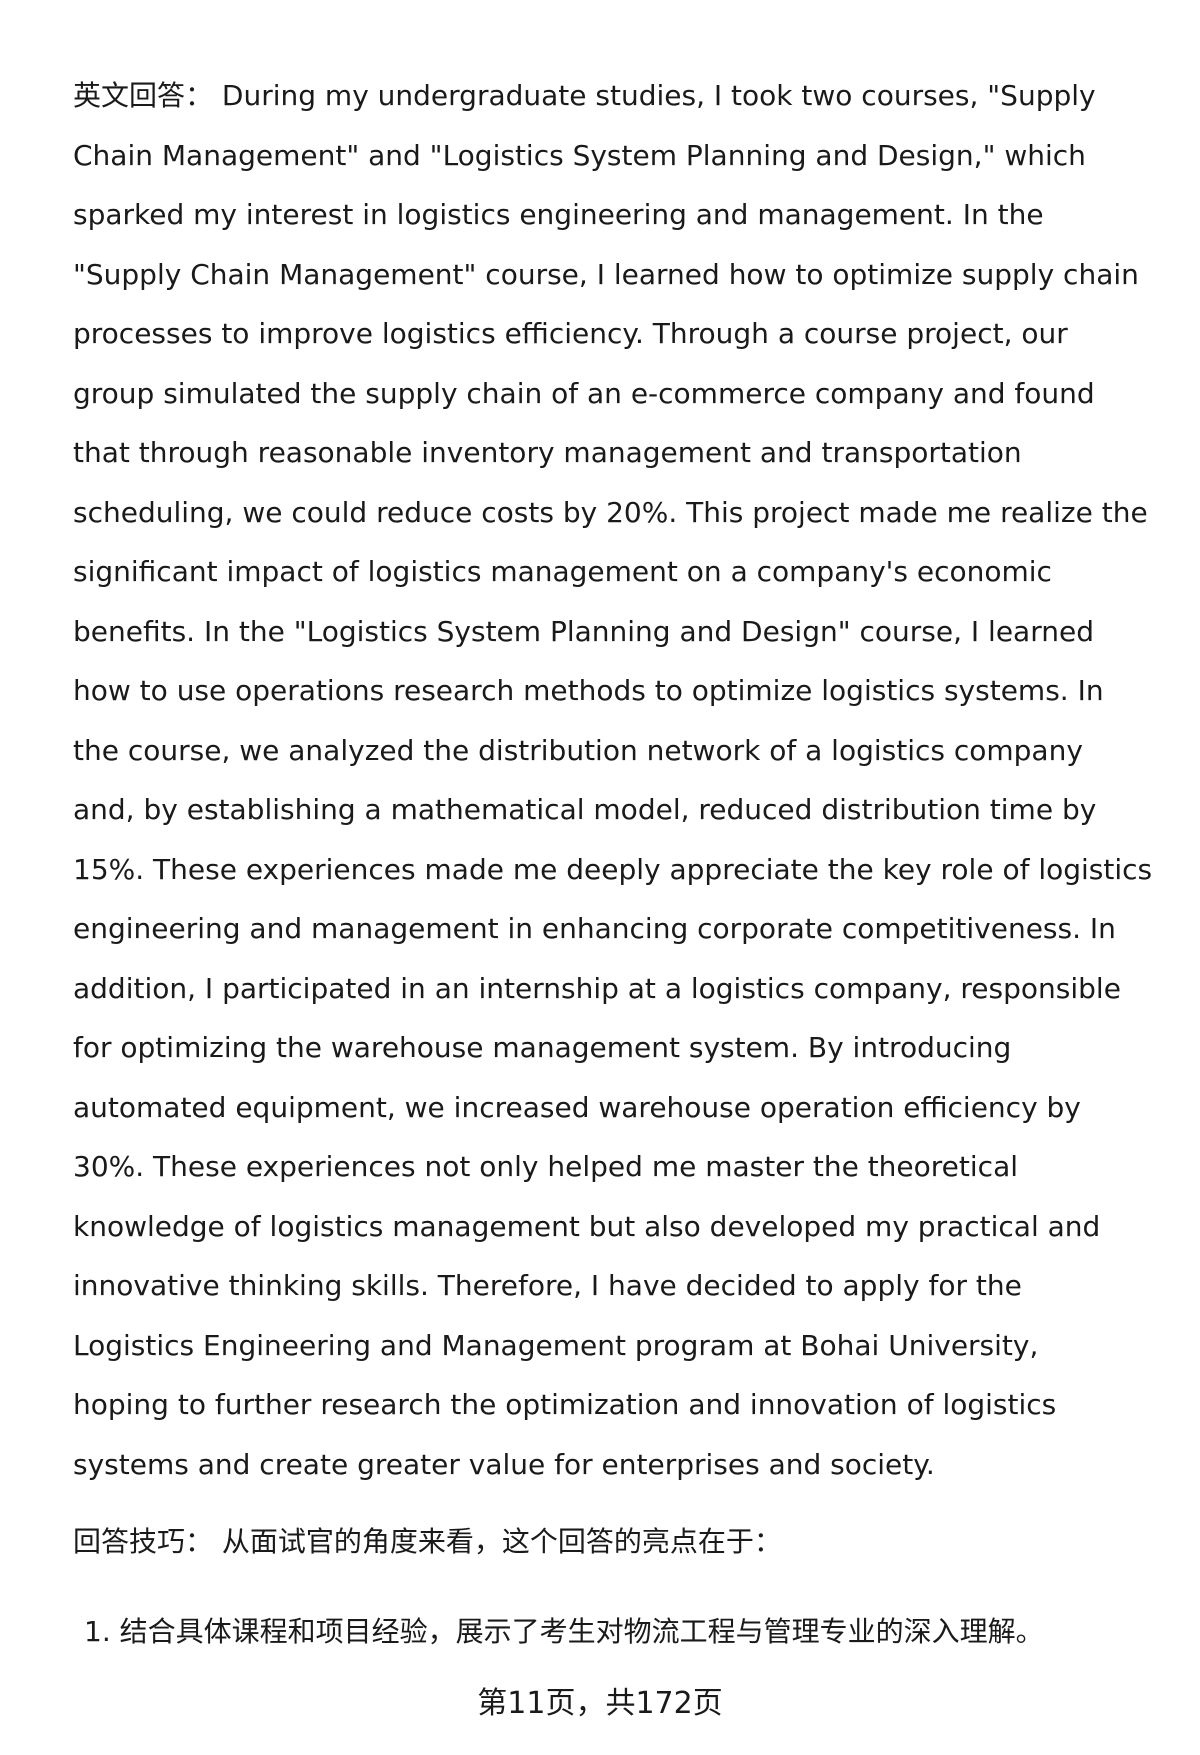  What do you see at coordinates (427, 1541) in the screenshot?
I see `answer-tips-heading: 回答技巧： 从面试官的角度来看，这个回答的亮点在于：` at bounding box center [427, 1541].